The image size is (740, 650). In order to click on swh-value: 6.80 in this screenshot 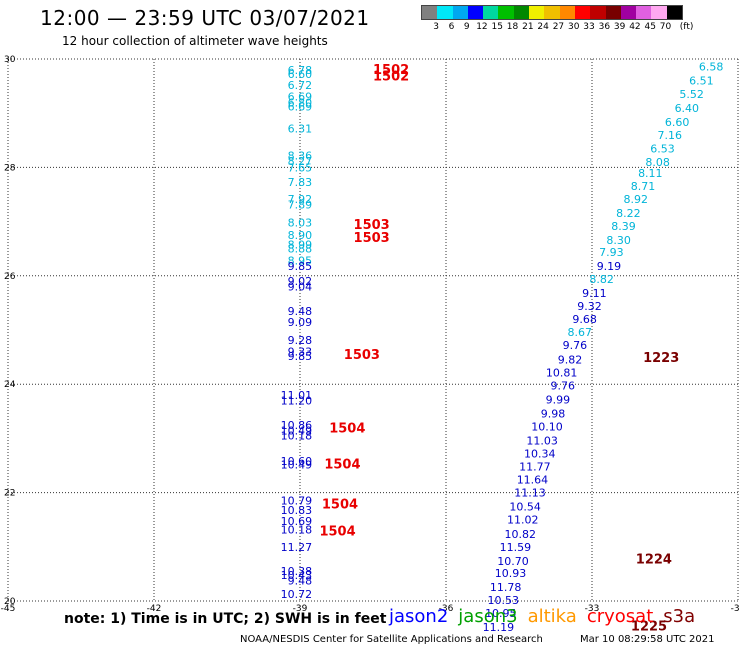, I will do `click(300, 102)`.